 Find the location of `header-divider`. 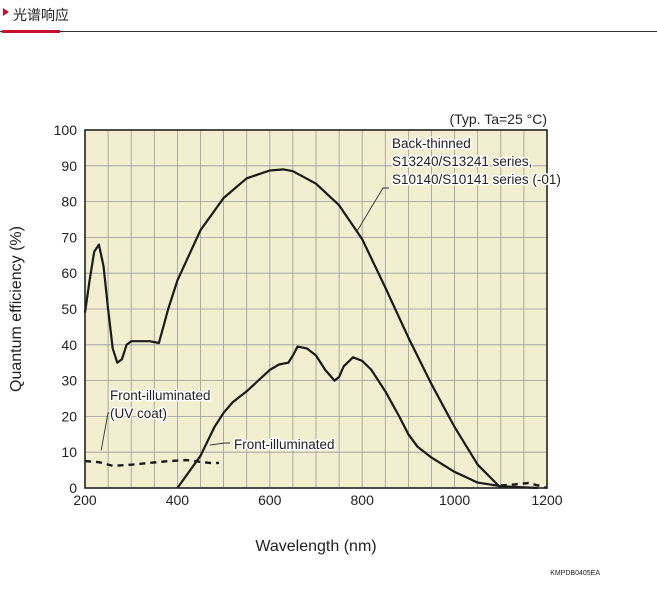

header-divider is located at coordinates (328, 31).